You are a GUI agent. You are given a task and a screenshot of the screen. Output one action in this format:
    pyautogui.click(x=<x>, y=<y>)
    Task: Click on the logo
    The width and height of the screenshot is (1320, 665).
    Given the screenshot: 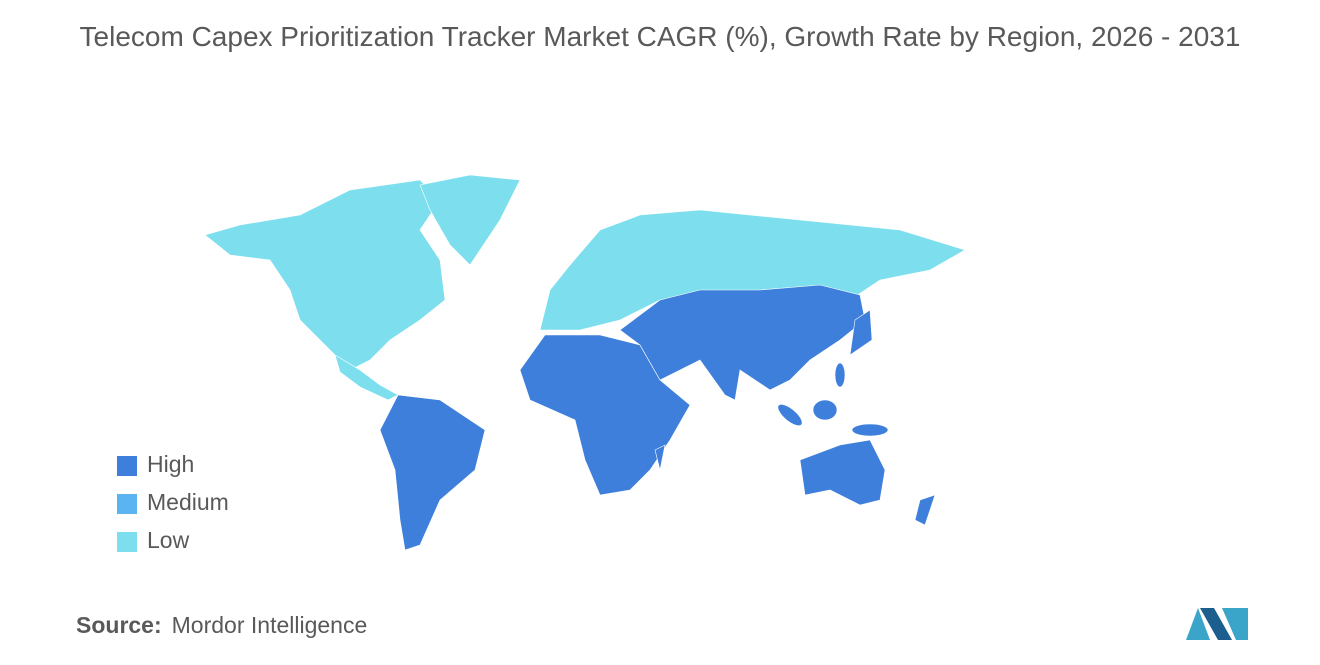 What is the action you would take?
    pyautogui.click(x=1217, y=624)
    